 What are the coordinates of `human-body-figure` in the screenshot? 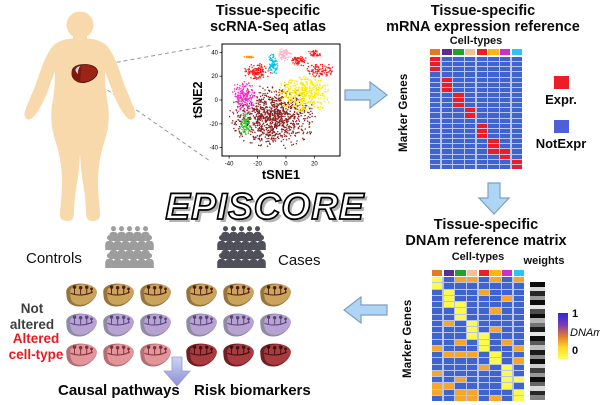 It's located at (80, 116).